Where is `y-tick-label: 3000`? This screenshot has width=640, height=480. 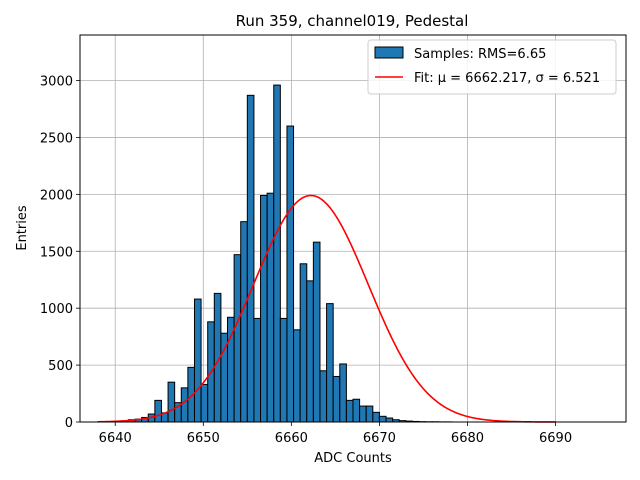 y-tick-label: 3000 is located at coordinates (56, 82).